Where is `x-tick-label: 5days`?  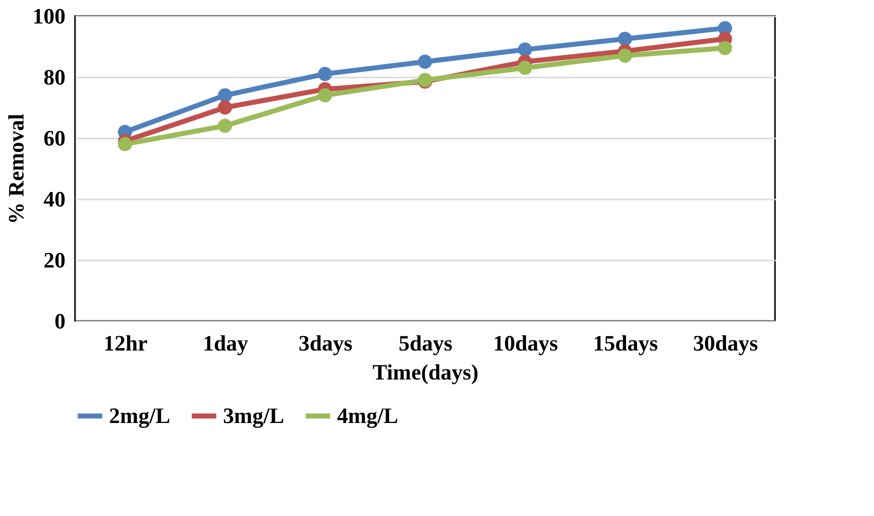 x-tick-label: 5days is located at coordinates (425, 343).